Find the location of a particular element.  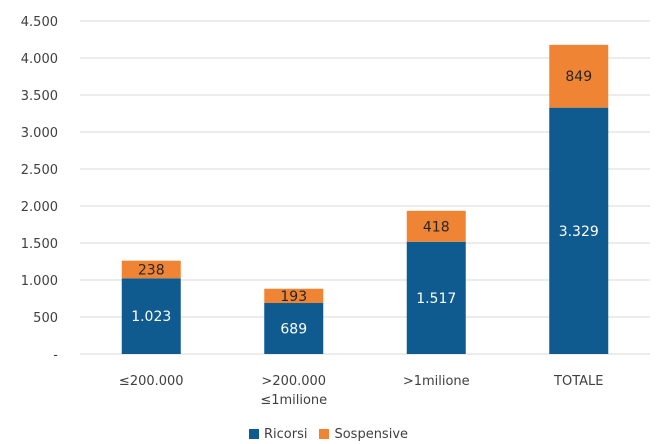

data-label: 238 is located at coordinates (151, 270).